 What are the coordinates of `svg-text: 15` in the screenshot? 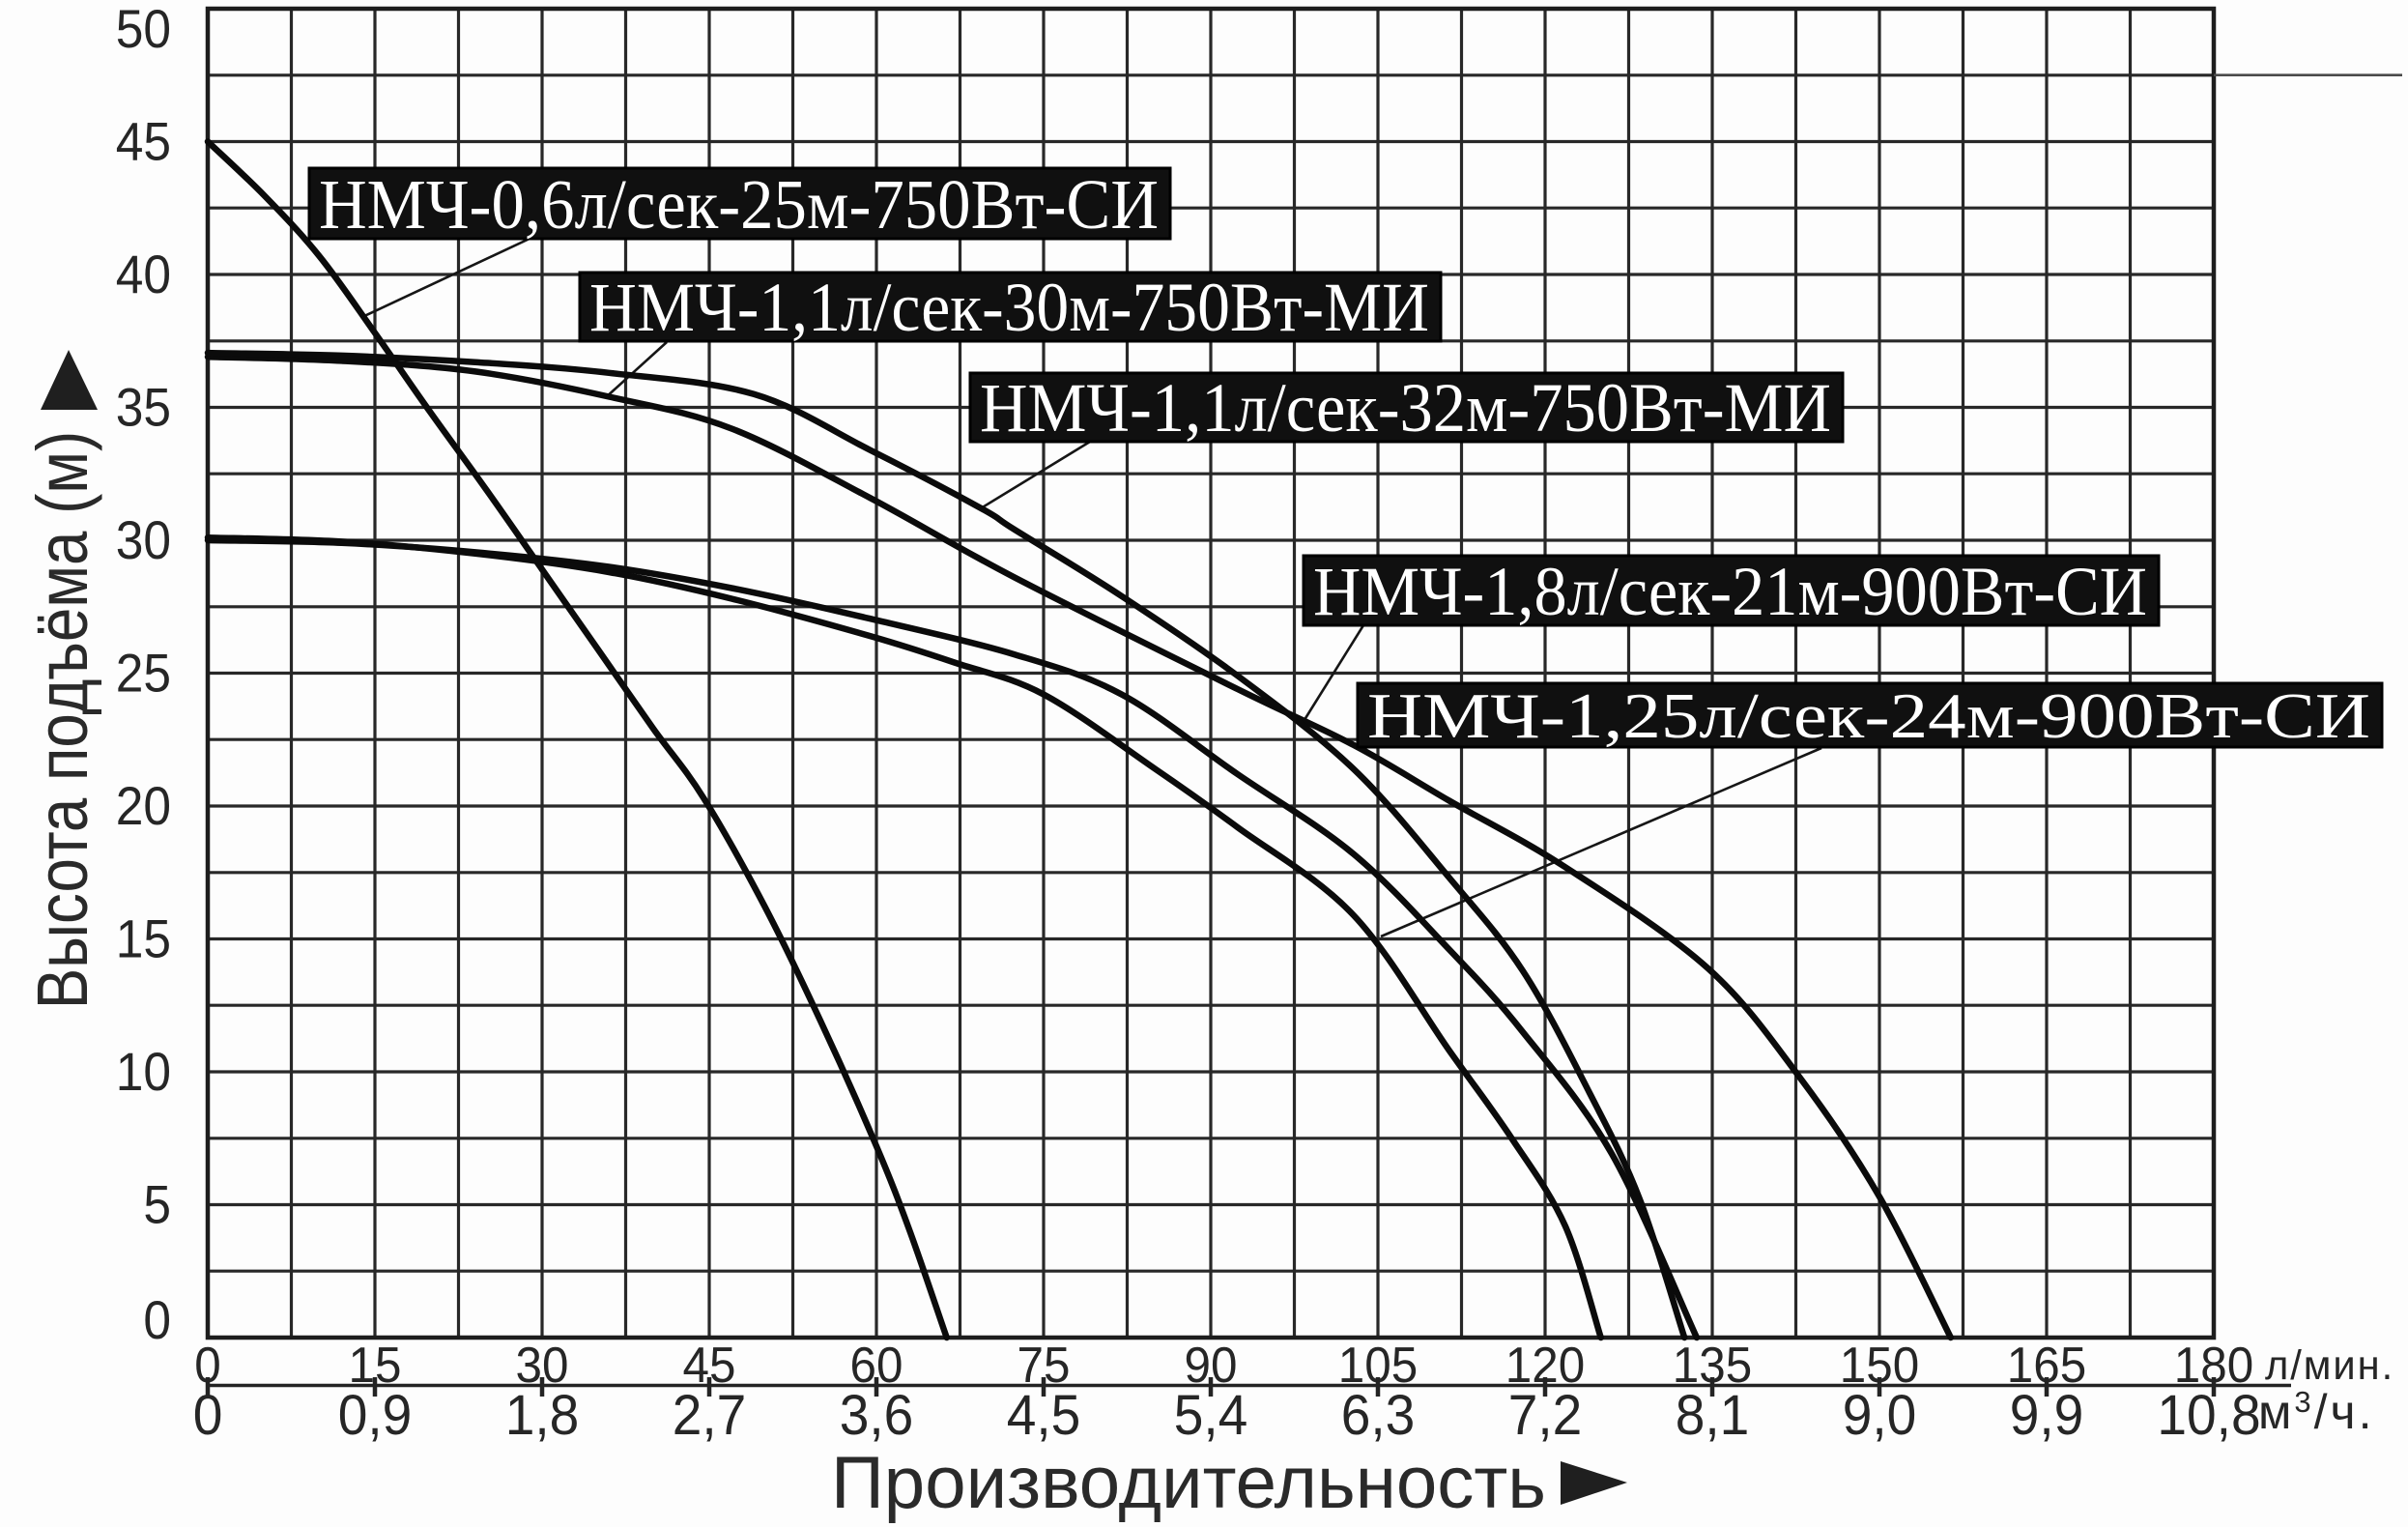 It's located at (143, 939).